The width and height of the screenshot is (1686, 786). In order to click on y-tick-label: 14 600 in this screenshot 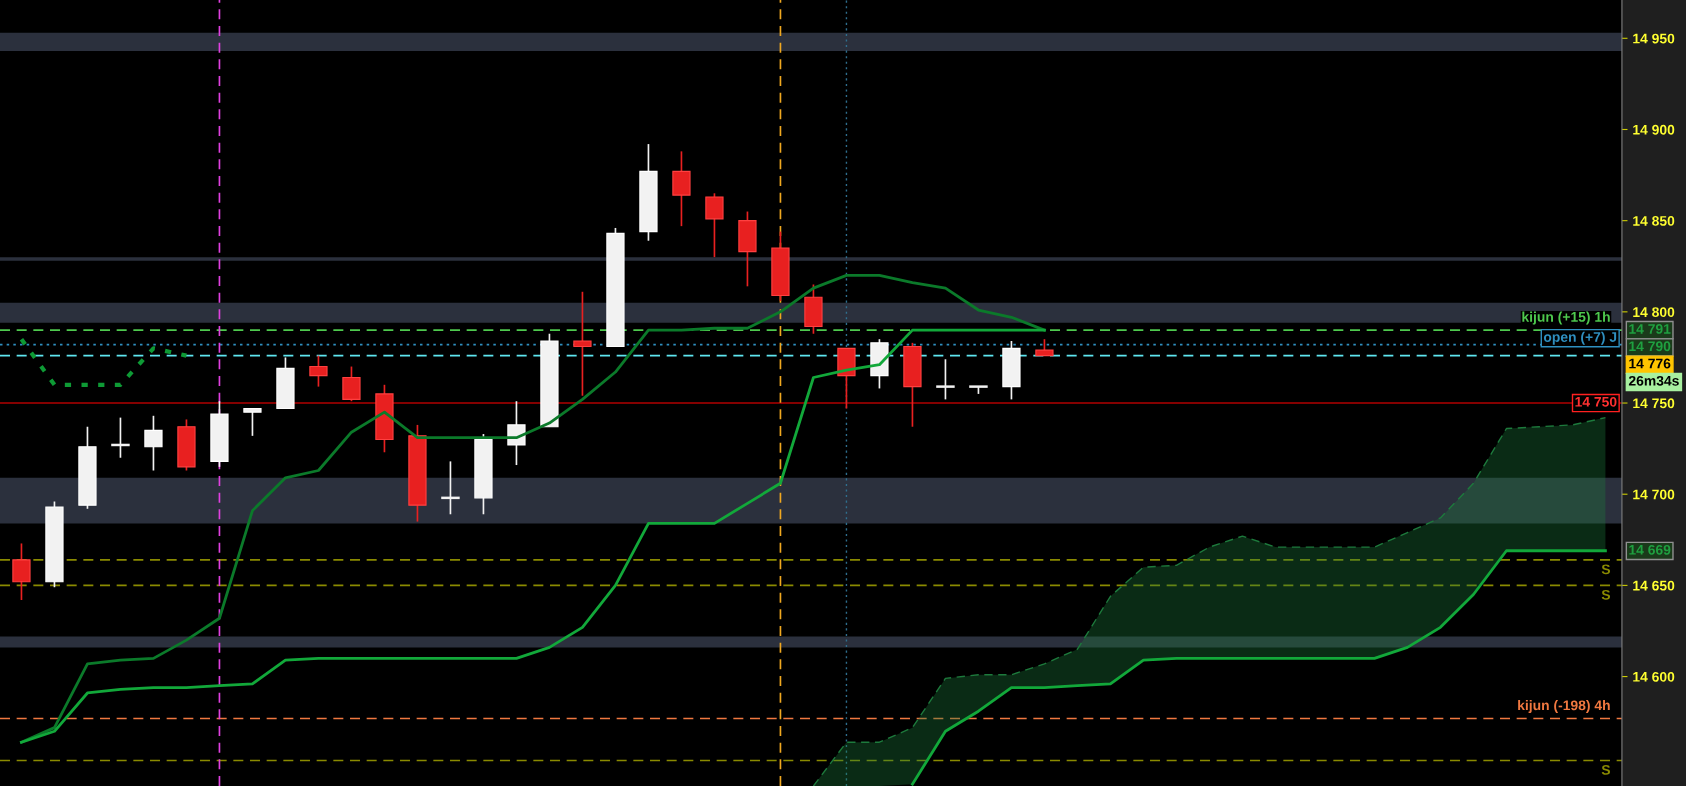, I will do `click(1654, 676)`.